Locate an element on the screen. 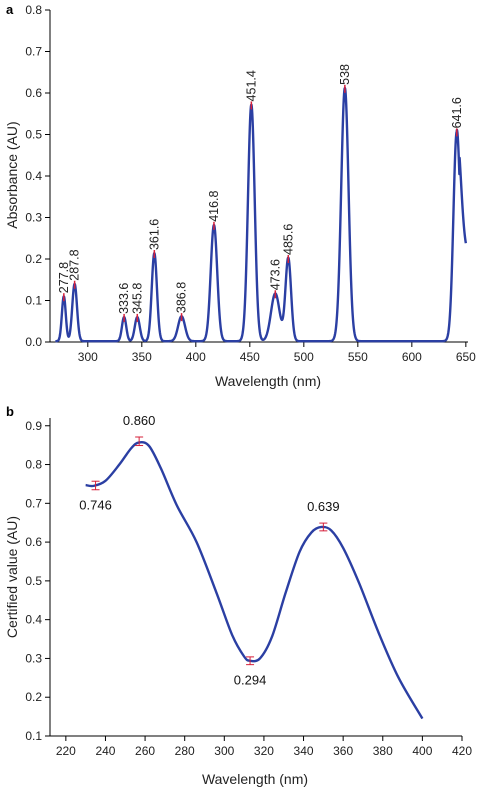 The height and width of the screenshot is (789, 480). peak-label: 538 is located at coordinates (345, 74).